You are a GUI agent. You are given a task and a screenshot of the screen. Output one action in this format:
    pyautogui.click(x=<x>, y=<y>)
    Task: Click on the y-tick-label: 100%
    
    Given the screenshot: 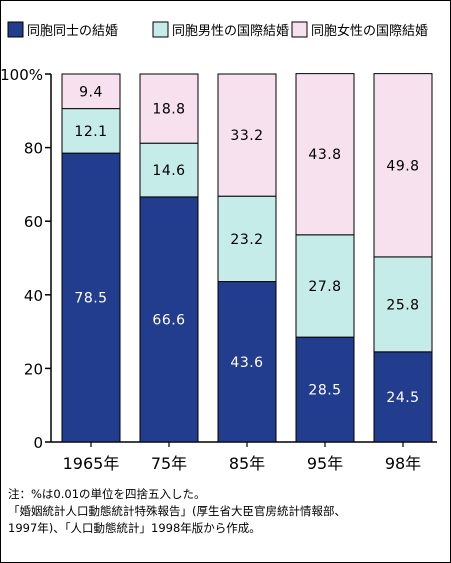 What is the action you would take?
    pyautogui.click(x=21, y=75)
    